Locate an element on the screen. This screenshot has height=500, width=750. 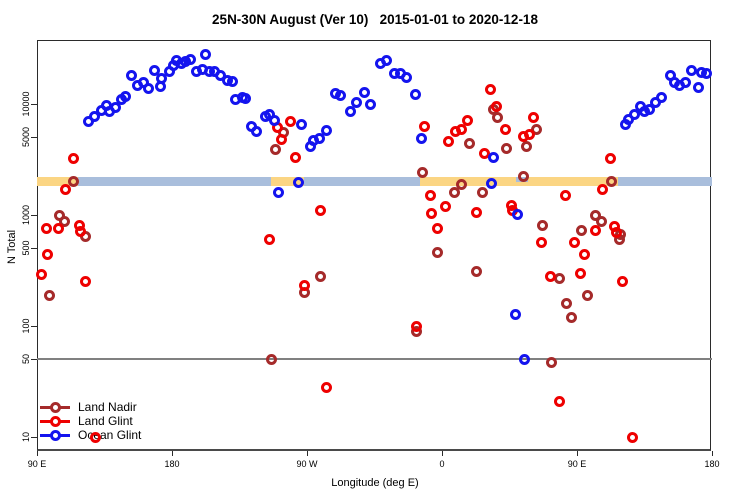
x-tick-label: 90 E is located at coordinates (37, 464).